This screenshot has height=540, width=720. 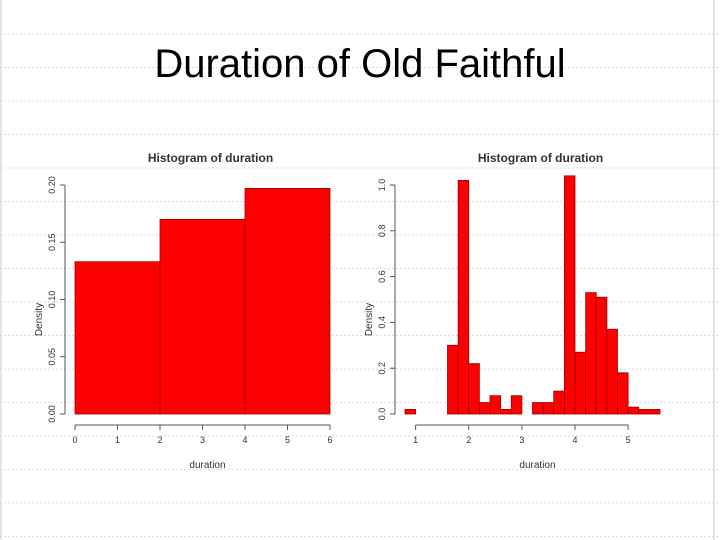 What do you see at coordinates (52, 300) in the screenshot?
I see `y-tick-label: 0.10` at bounding box center [52, 300].